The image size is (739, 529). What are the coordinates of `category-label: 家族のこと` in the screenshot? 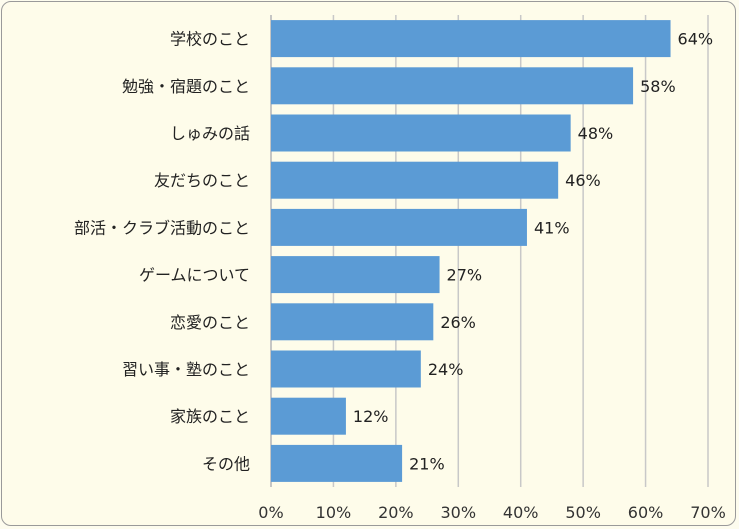 It's located at (210, 416).